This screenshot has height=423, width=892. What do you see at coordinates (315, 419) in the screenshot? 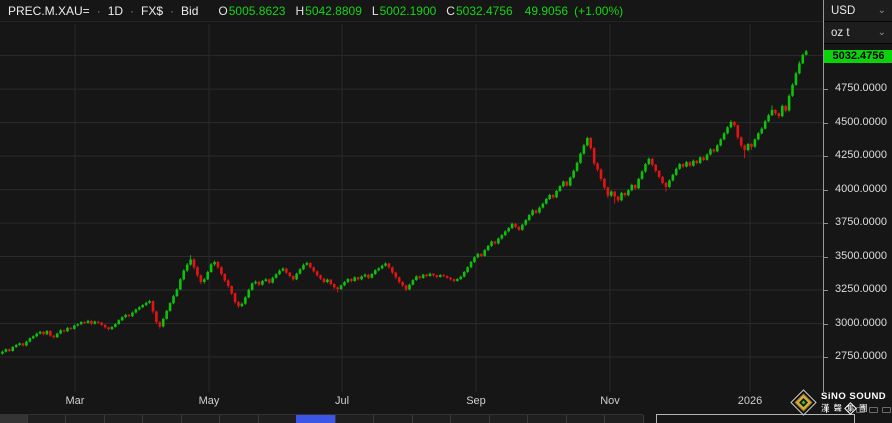
I see `timeline-selected-cell` at bounding box center [315, 419].